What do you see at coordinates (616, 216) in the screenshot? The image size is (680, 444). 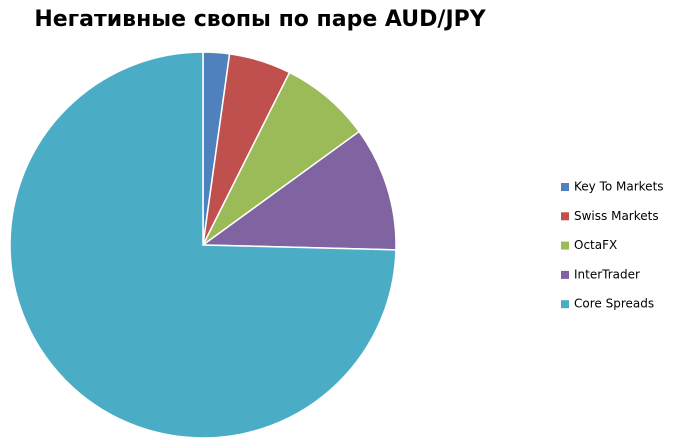 I see `legend-label: Swiss Markets` at bounding box center [616, 216].